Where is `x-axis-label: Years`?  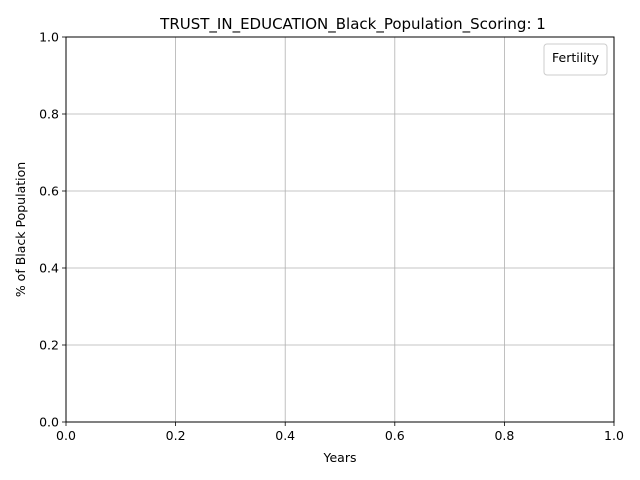 x-axis-label: Years is located at coordinates (340, 457).